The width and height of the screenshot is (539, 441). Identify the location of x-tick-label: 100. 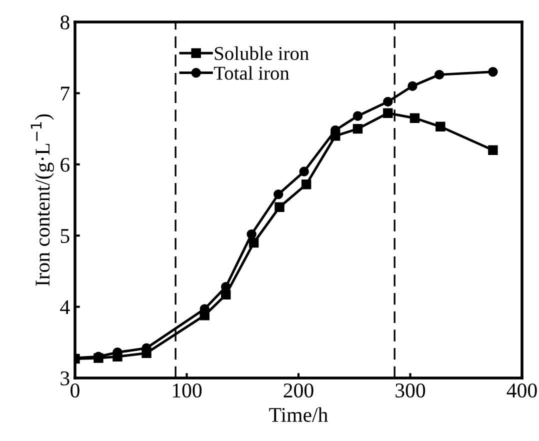
(187, 390).